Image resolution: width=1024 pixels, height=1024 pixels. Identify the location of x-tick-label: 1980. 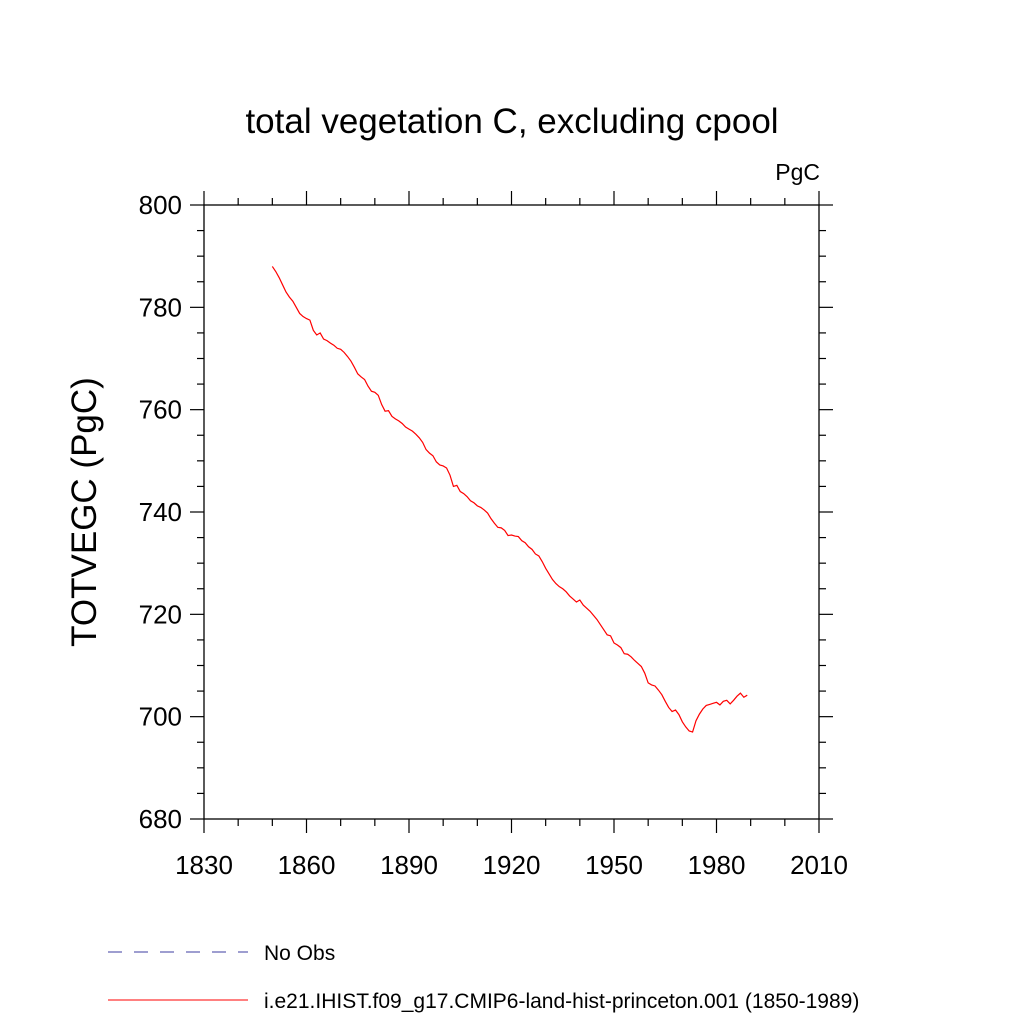
(717, 865).